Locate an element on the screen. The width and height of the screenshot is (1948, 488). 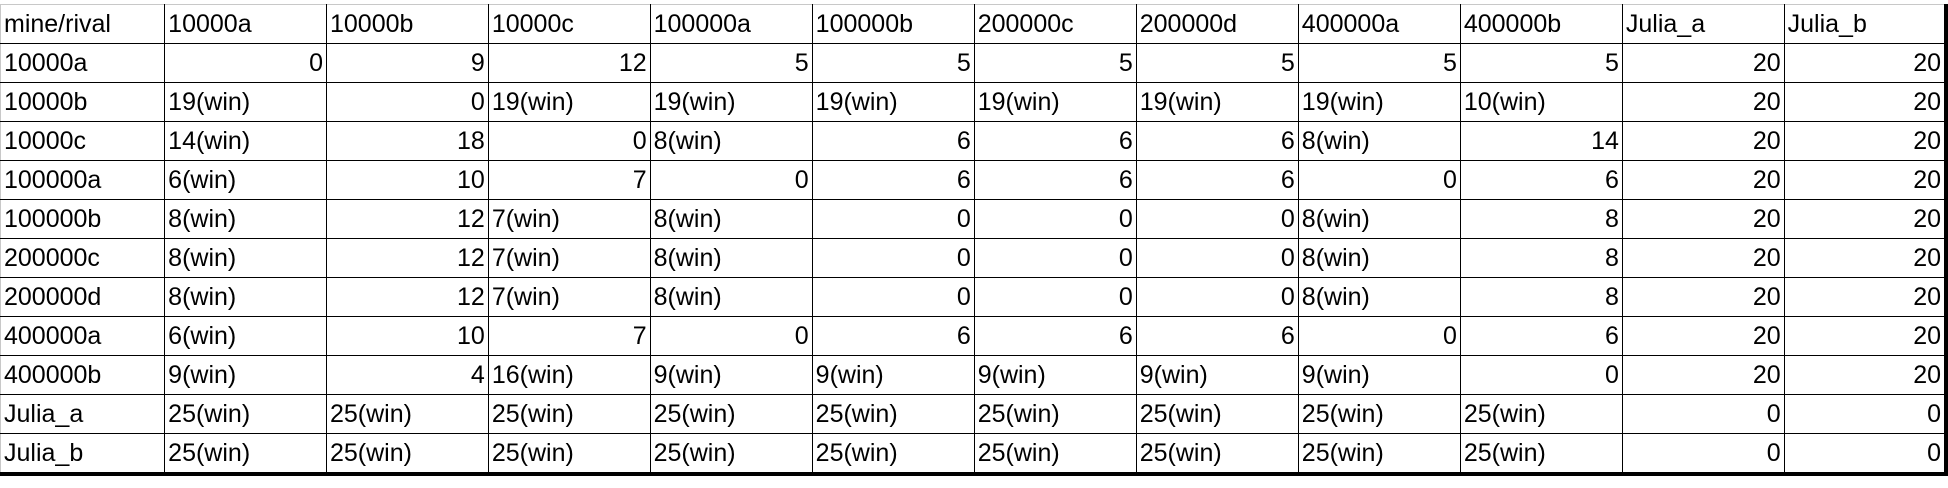
data-cell: 18 is located at coordinates (407, 141).